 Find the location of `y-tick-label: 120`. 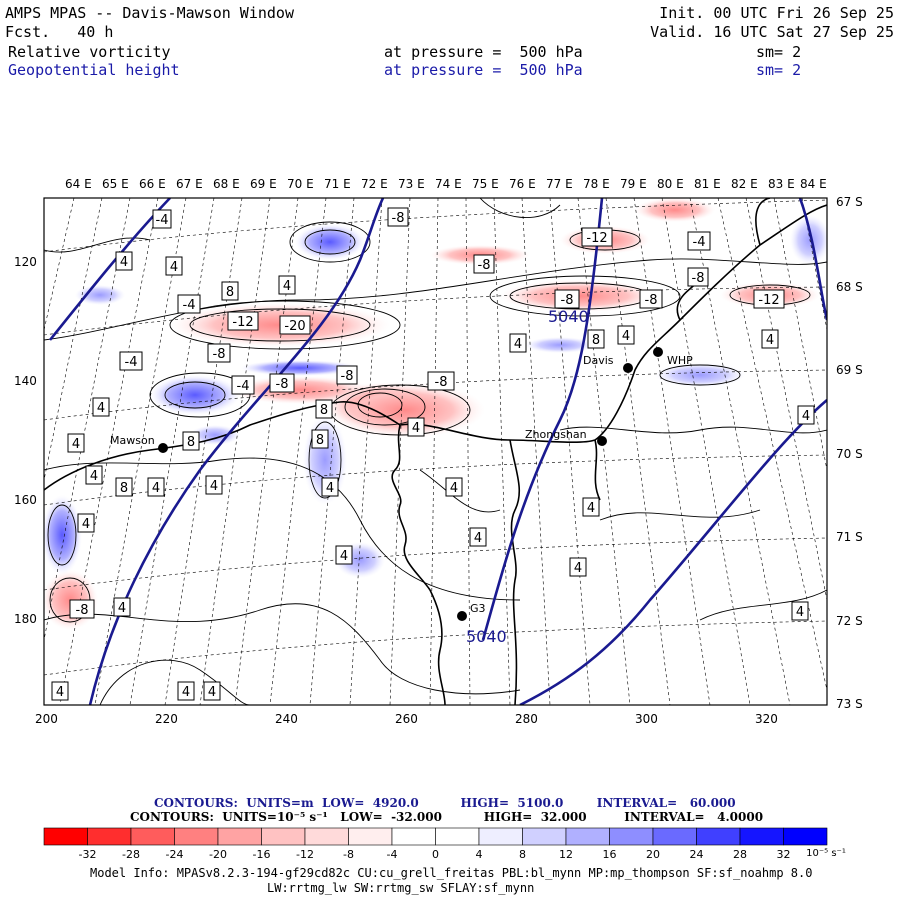

y-tick-label: 120 is located at coordinates (25, 262).